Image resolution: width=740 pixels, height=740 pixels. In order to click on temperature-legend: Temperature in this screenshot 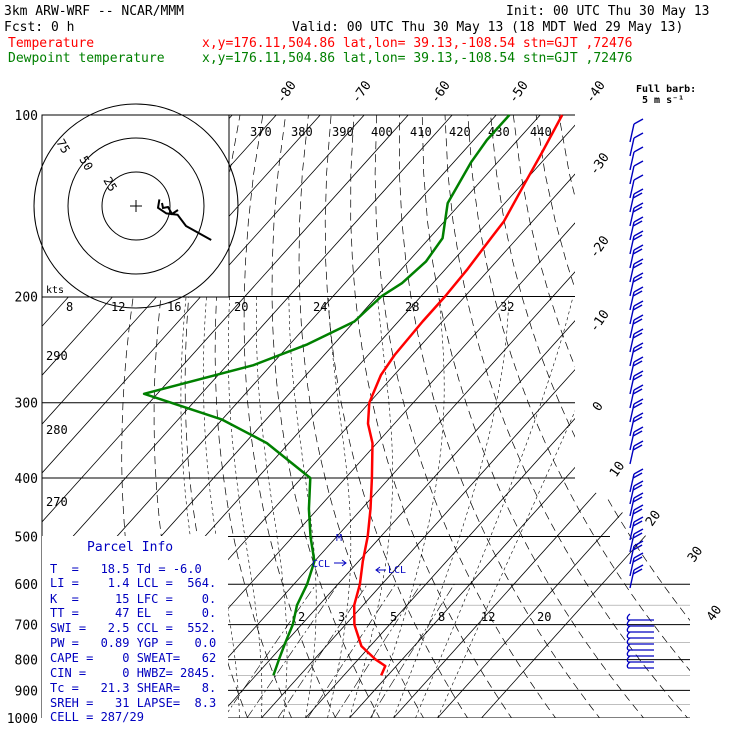, I will do `click(51, 43)`.